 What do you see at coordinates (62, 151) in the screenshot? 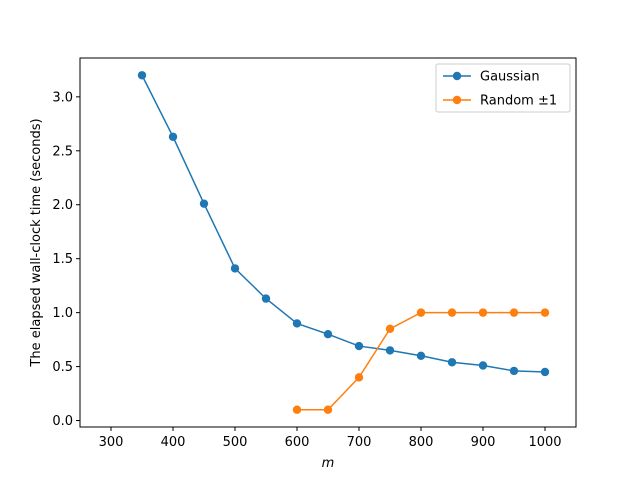
I see `y-tick-label: 2.5` at bounding box center [62, 151].